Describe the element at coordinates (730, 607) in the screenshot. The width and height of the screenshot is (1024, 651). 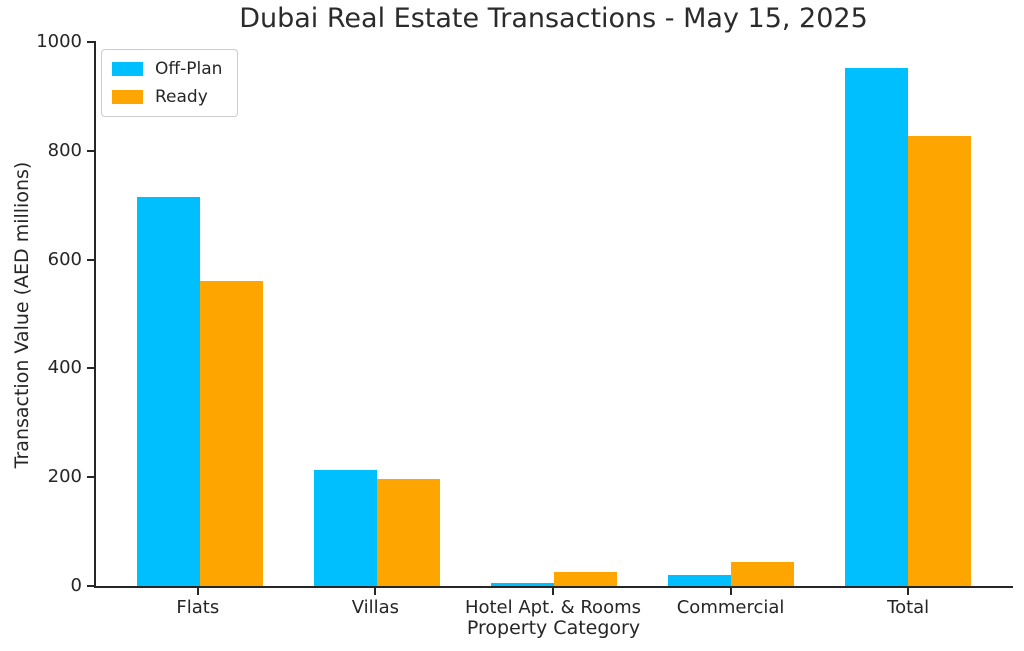
I see `x-tick-label: Commercial` at that location.